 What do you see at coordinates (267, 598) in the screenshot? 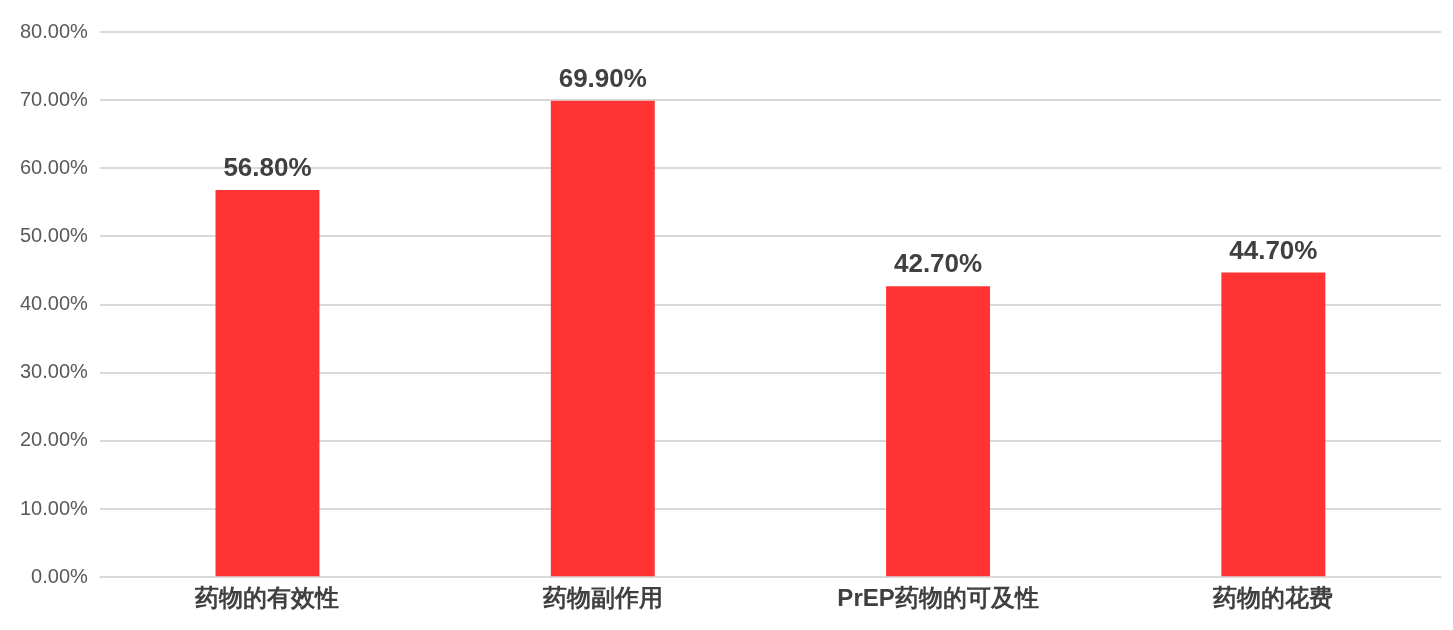
I see `x-tick-label: 药物的有效性` at bounding box center [267, 598].